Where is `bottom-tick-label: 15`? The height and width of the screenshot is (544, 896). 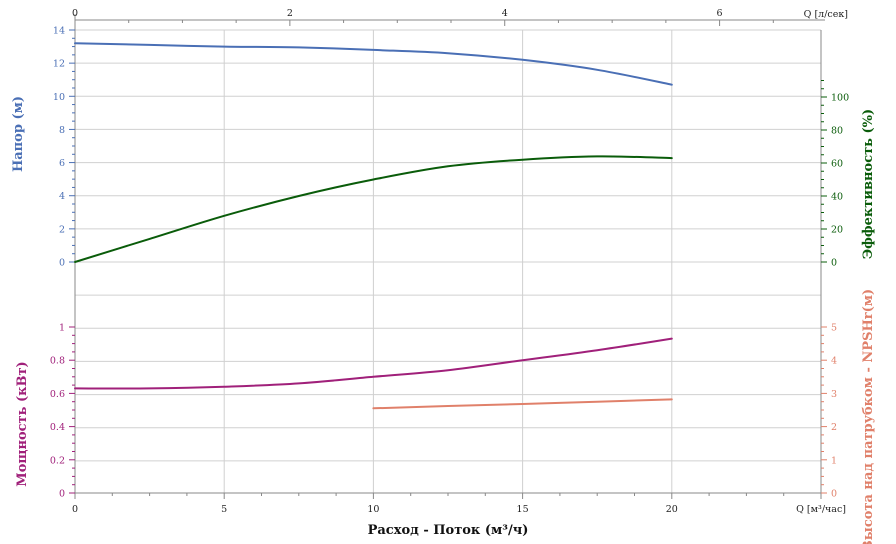 bottom-tick-label: 15 is located at coordinates (523, 509).